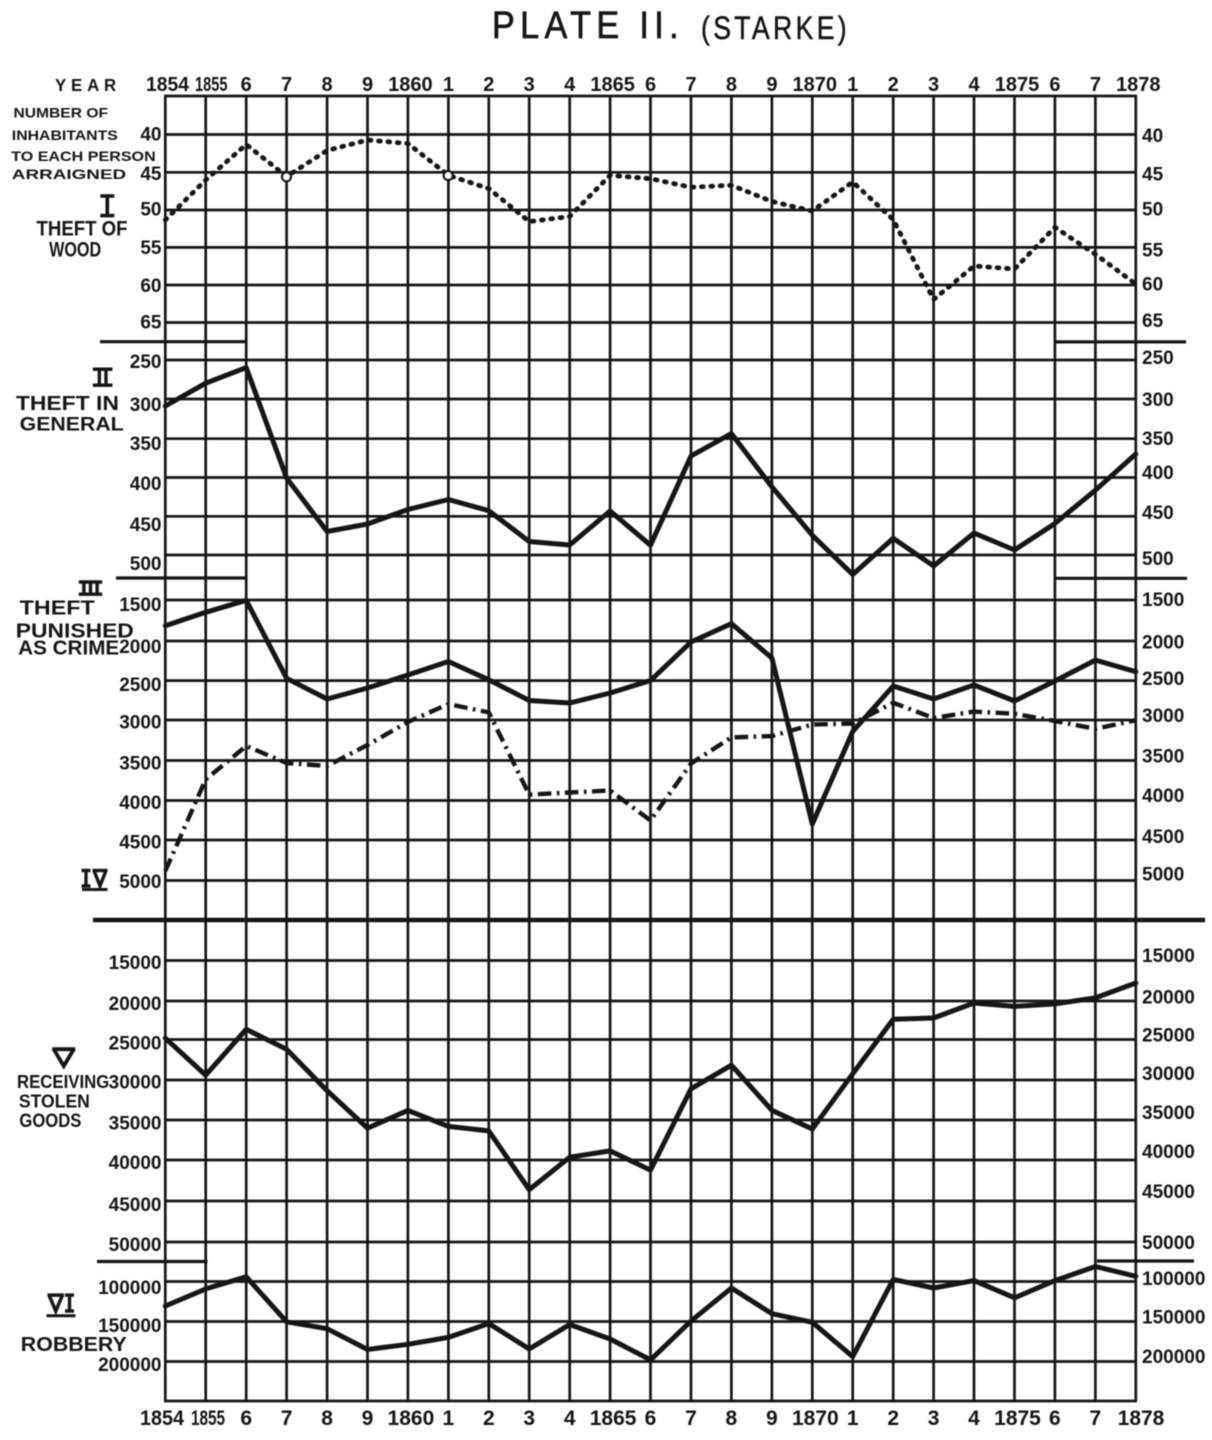  Describe the element at coordinates (815, 1418) in the screenshot. I see `svg-text: 1870` at that location.